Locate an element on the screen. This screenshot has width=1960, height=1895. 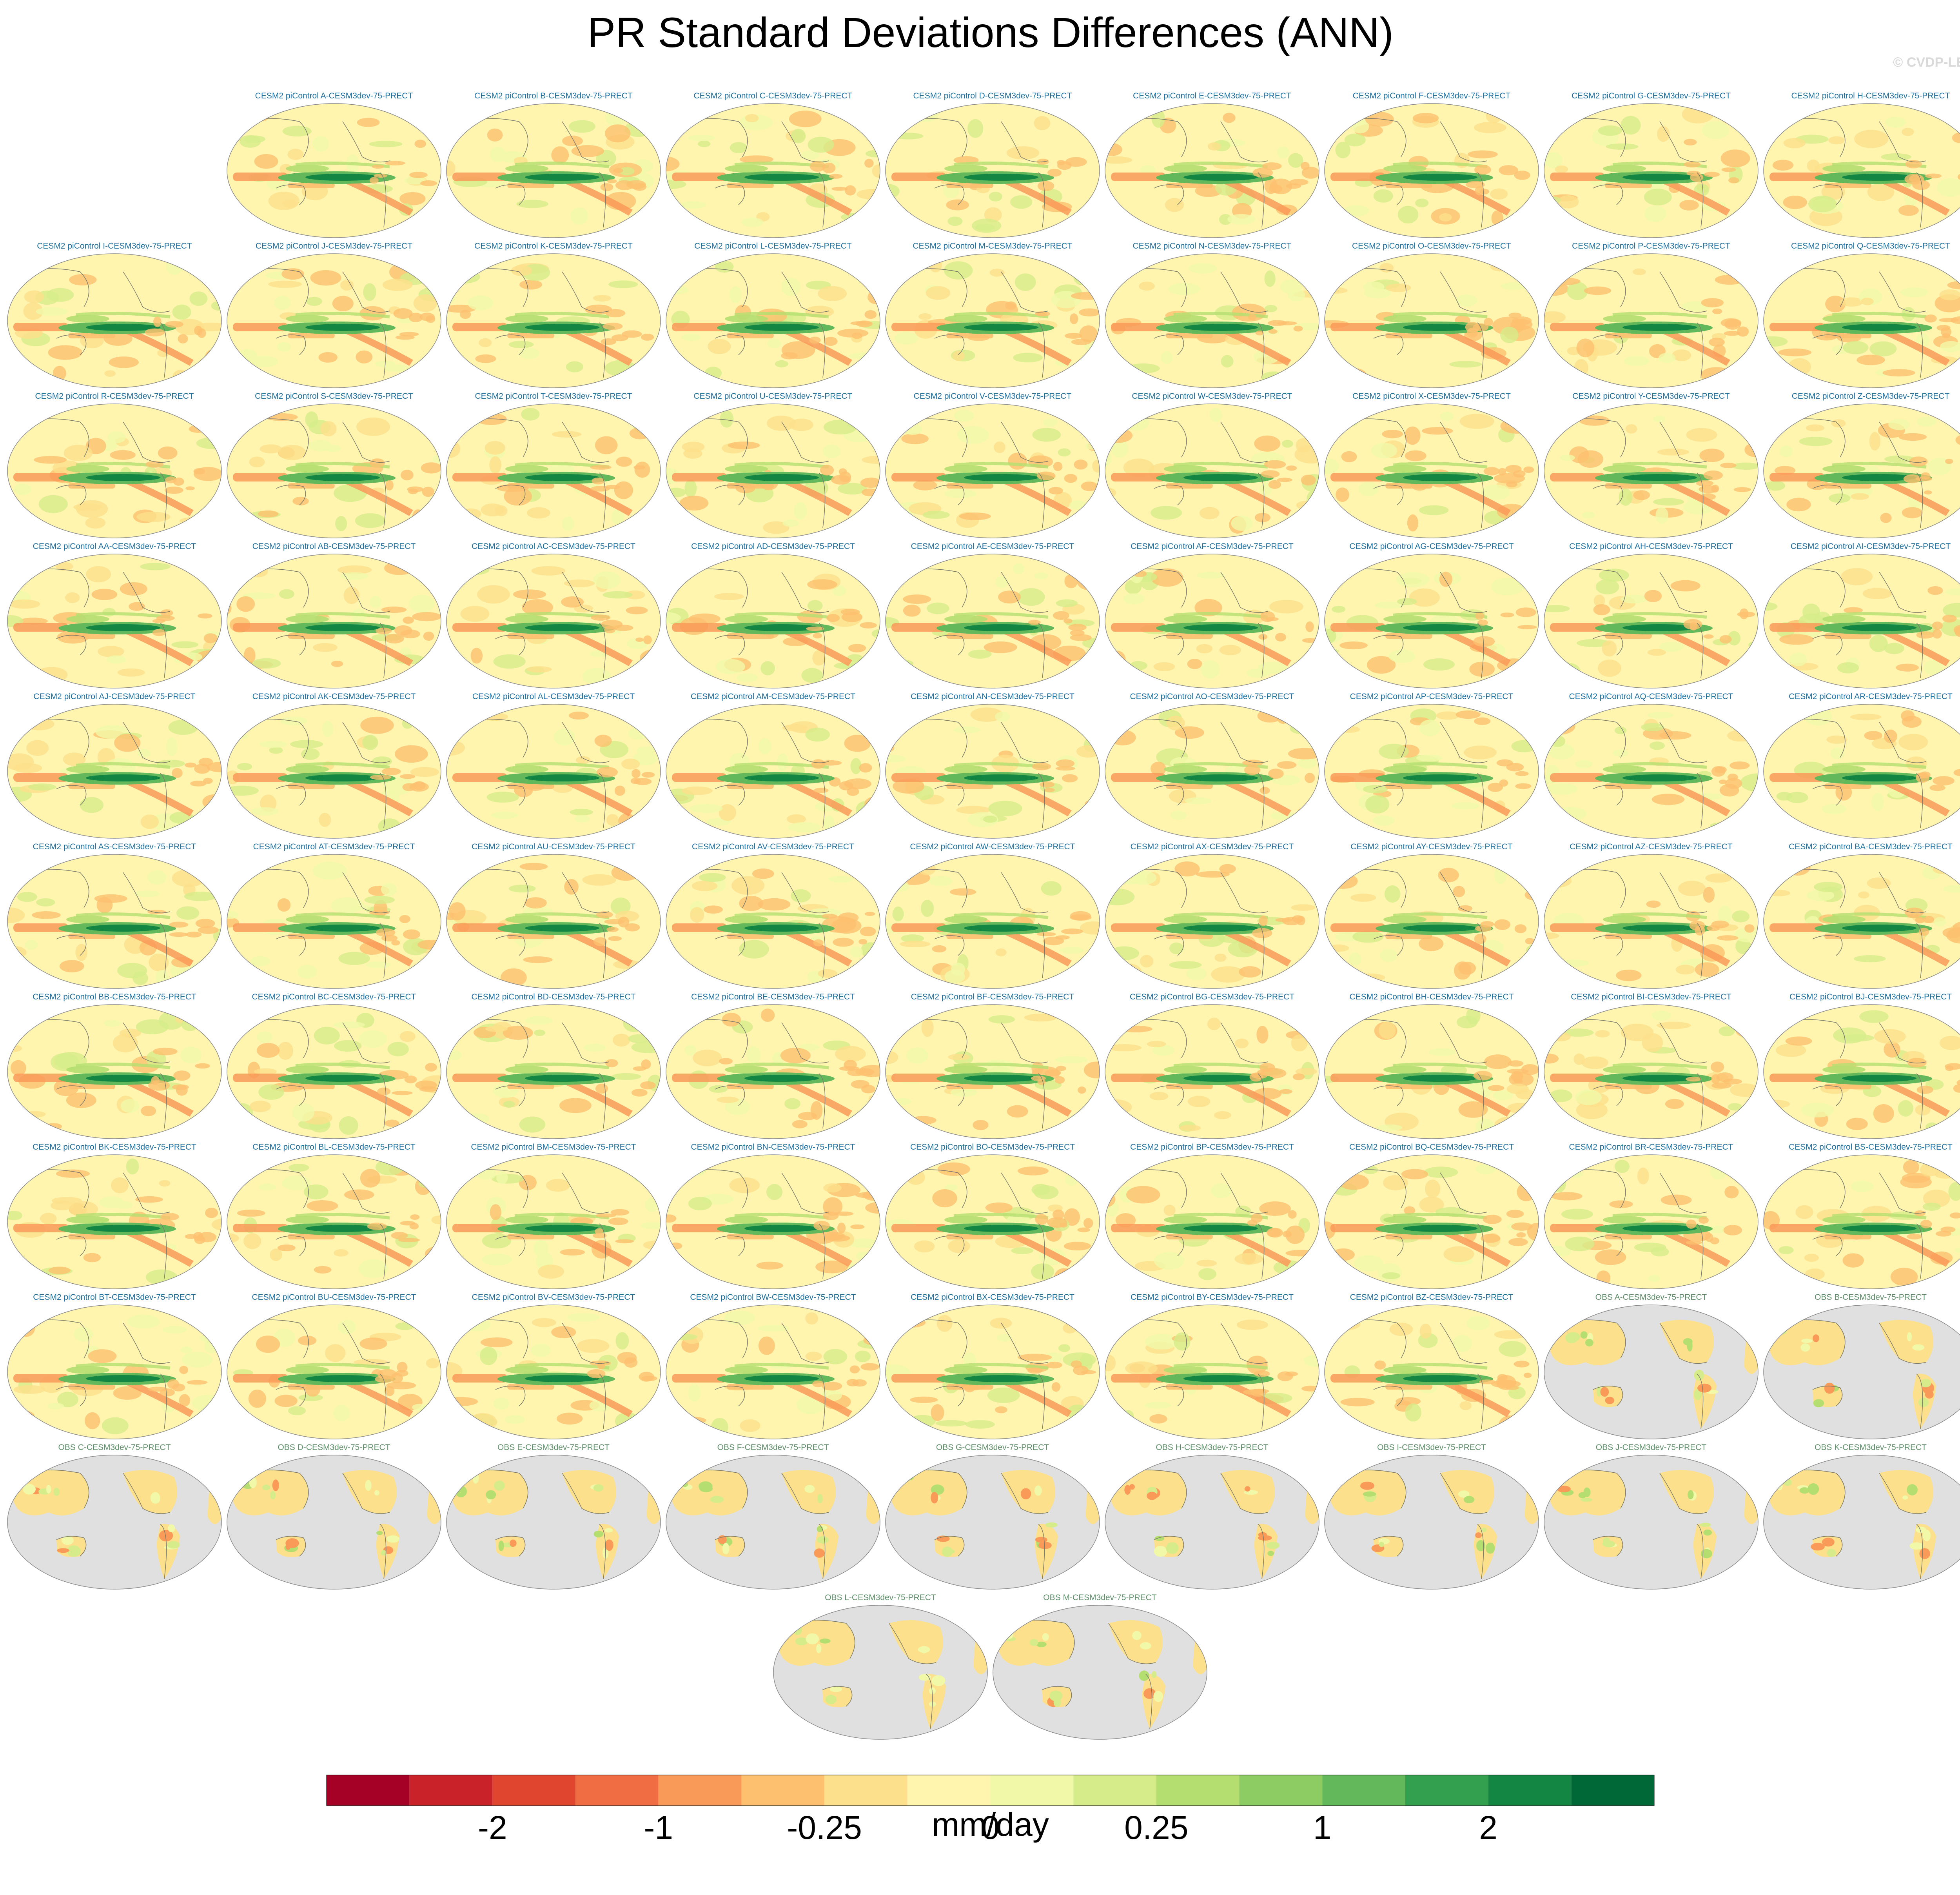
map-panel: OBS K-CESM3dev-75-PRECT is located at coordinates (1861, 1518).